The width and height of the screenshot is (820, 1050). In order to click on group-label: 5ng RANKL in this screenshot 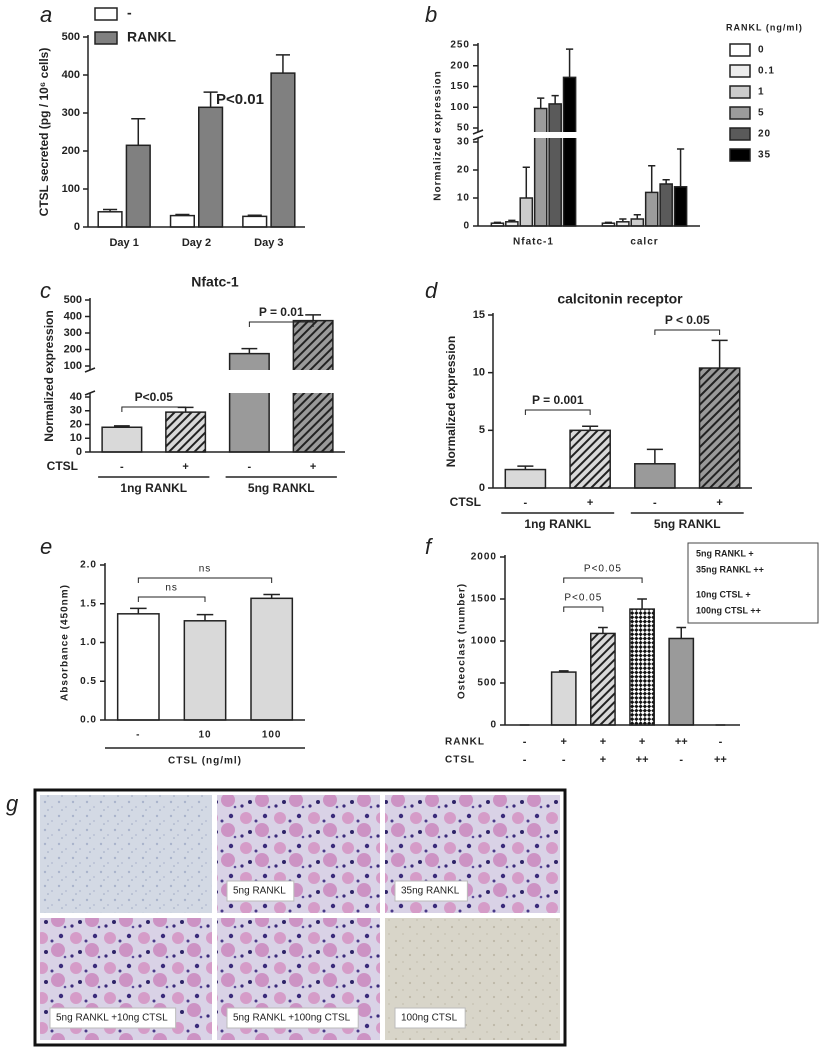, I will do `click(281, 488)`.